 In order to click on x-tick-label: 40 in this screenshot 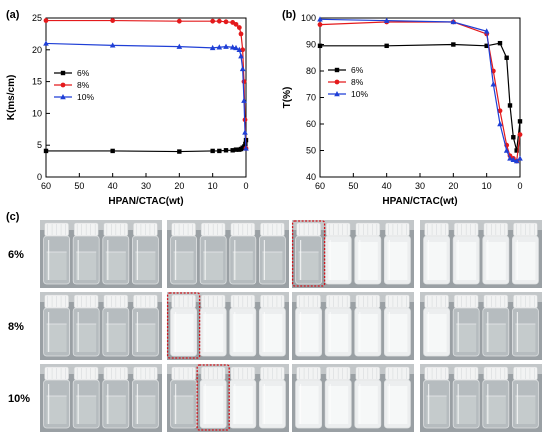, I will do `click(113, 186)`.